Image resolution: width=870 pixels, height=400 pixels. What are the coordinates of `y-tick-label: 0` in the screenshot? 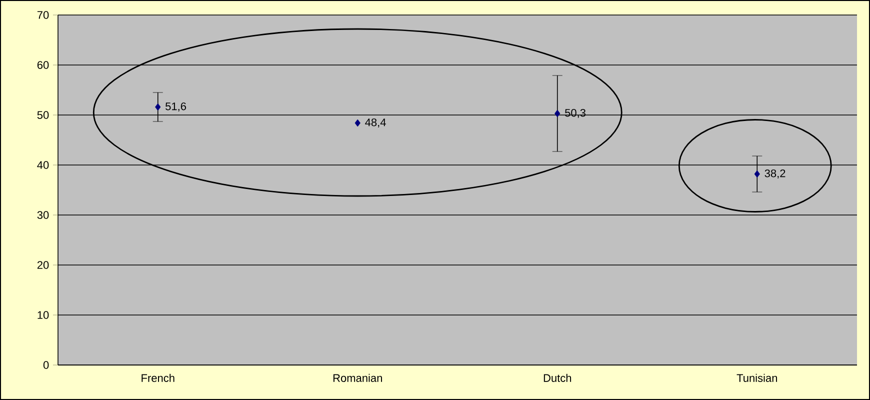 It's located at (46, 365).